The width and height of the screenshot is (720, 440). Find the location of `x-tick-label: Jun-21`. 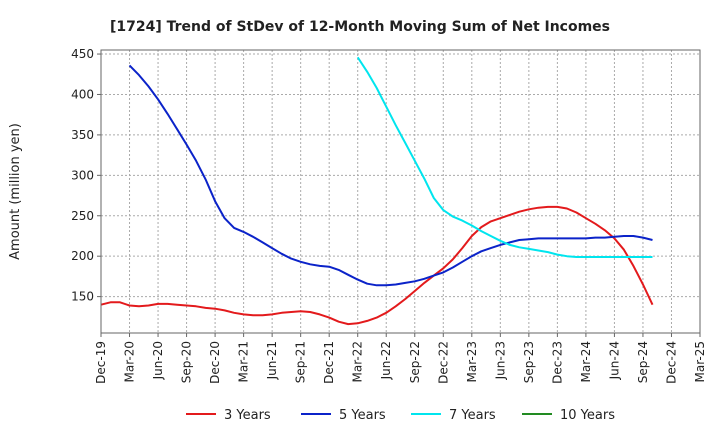

x-tick-label: Jun-21 is located at coordinates (272, 360).